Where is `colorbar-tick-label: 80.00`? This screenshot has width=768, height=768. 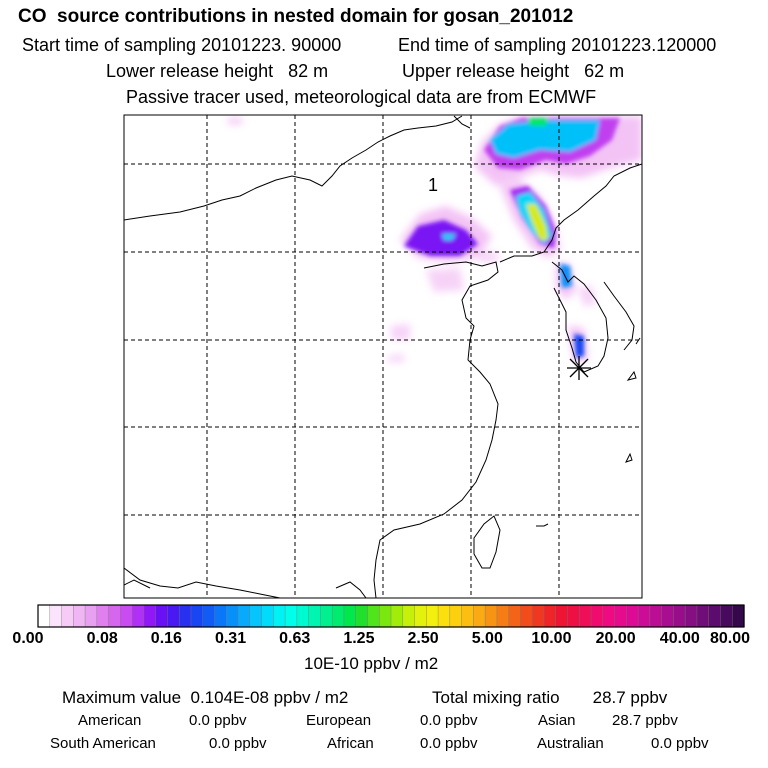 colorbar-tick-label: 80.00 is located at coordinates (730, 638).